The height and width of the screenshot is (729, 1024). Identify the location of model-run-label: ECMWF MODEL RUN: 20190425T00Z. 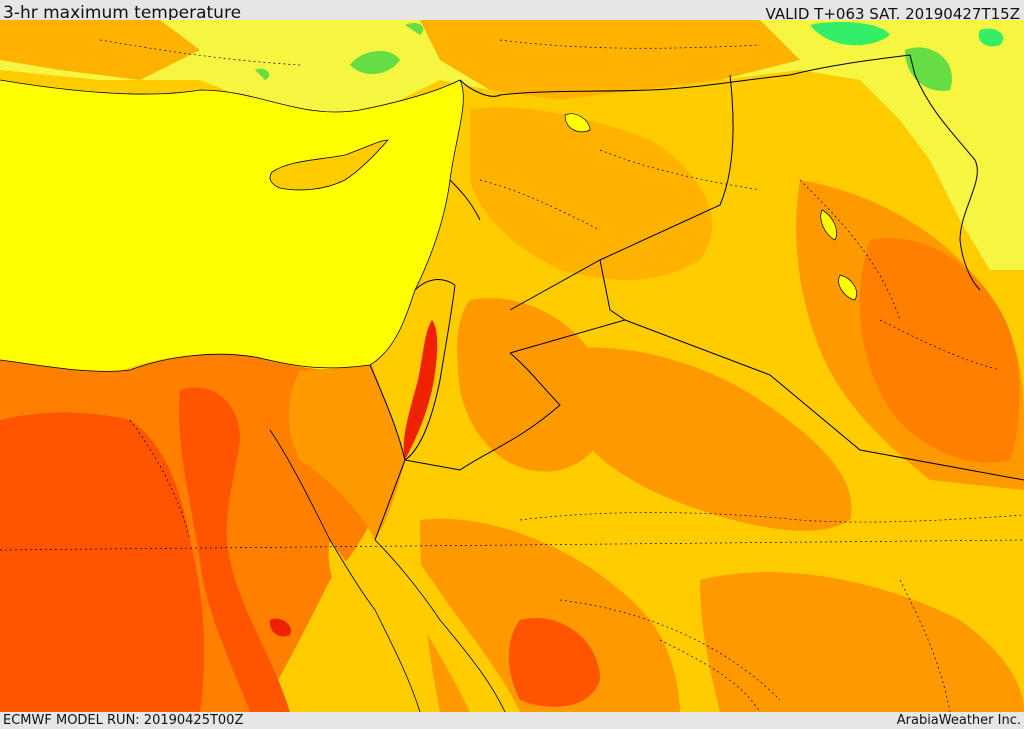
(123, 720).